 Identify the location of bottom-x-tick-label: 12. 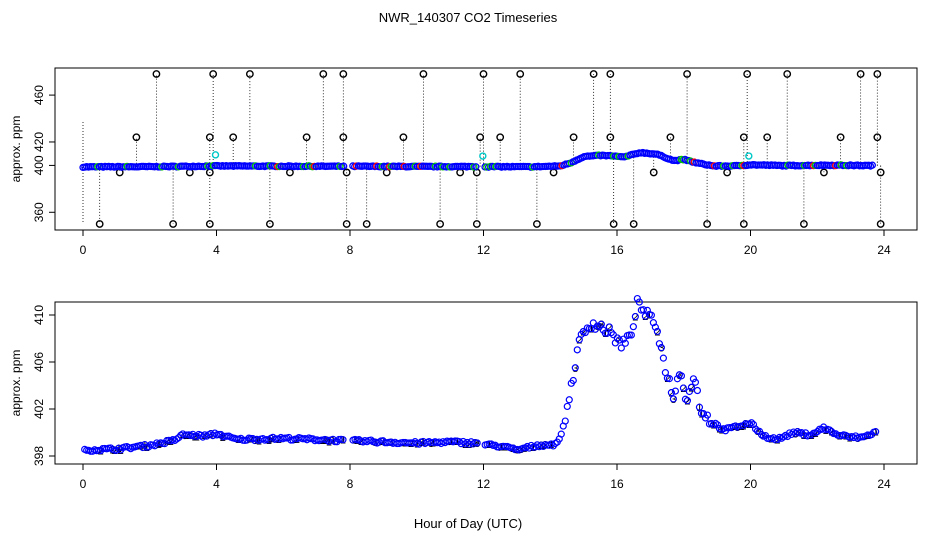
(484, 484).